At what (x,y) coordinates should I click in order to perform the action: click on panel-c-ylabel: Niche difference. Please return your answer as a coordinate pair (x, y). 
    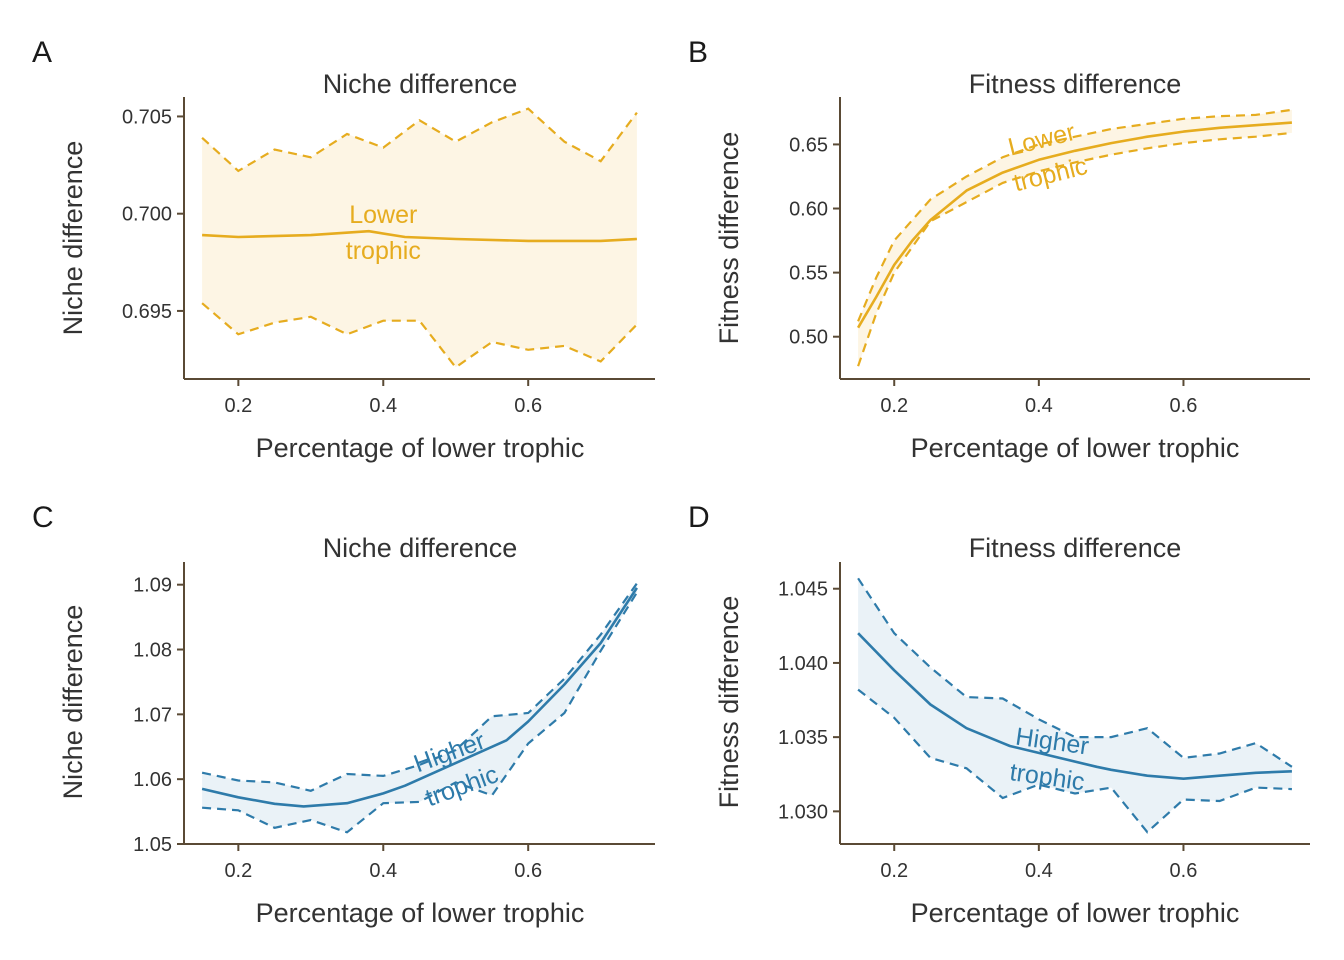
    Looking at the image, I should click on (73, 702).